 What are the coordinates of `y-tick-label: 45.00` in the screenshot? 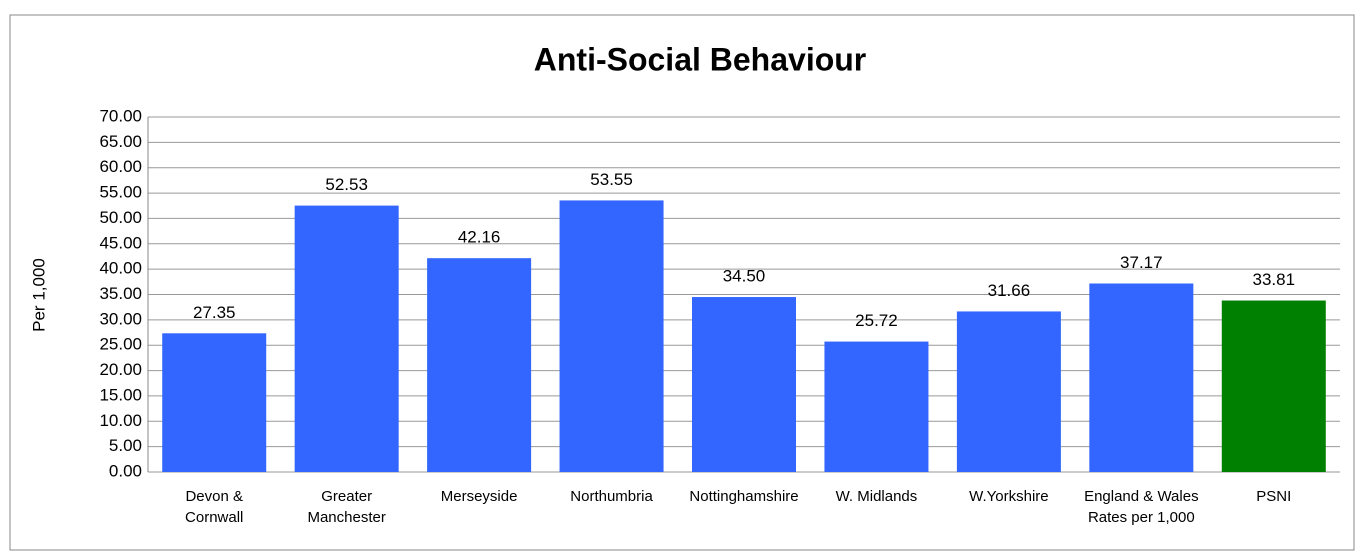 It's located at (120, 242).